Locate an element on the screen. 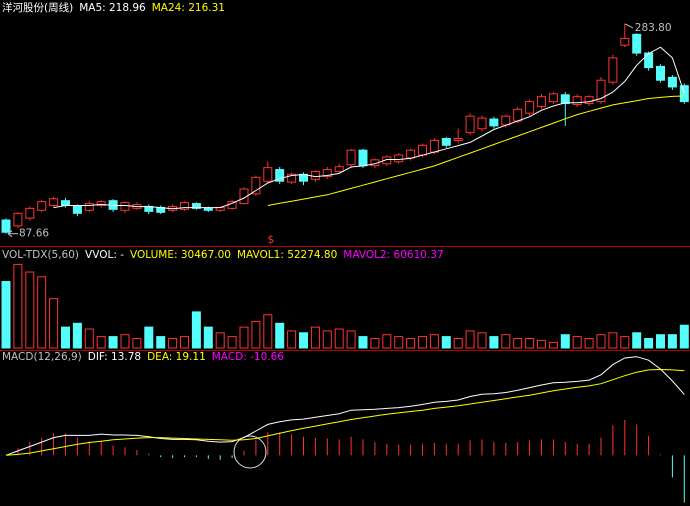  chart-title: 洋河股份(周线) is located at coordinates (37, 7).